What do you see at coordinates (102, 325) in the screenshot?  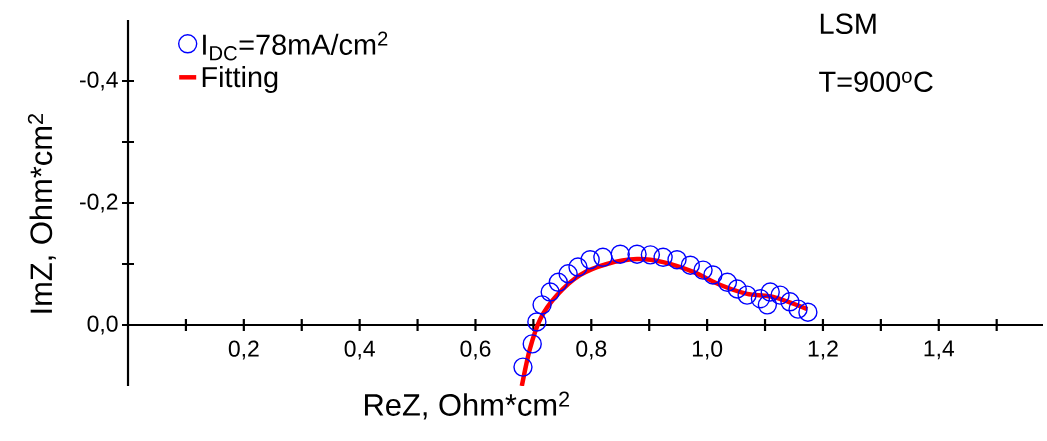 I see `y-tick-label: 0,0` at bounding box center [102, 325].